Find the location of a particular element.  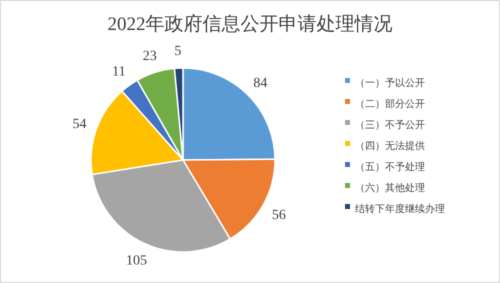

legend-label: （一）予以公开 is located at coordinates (390, 83).